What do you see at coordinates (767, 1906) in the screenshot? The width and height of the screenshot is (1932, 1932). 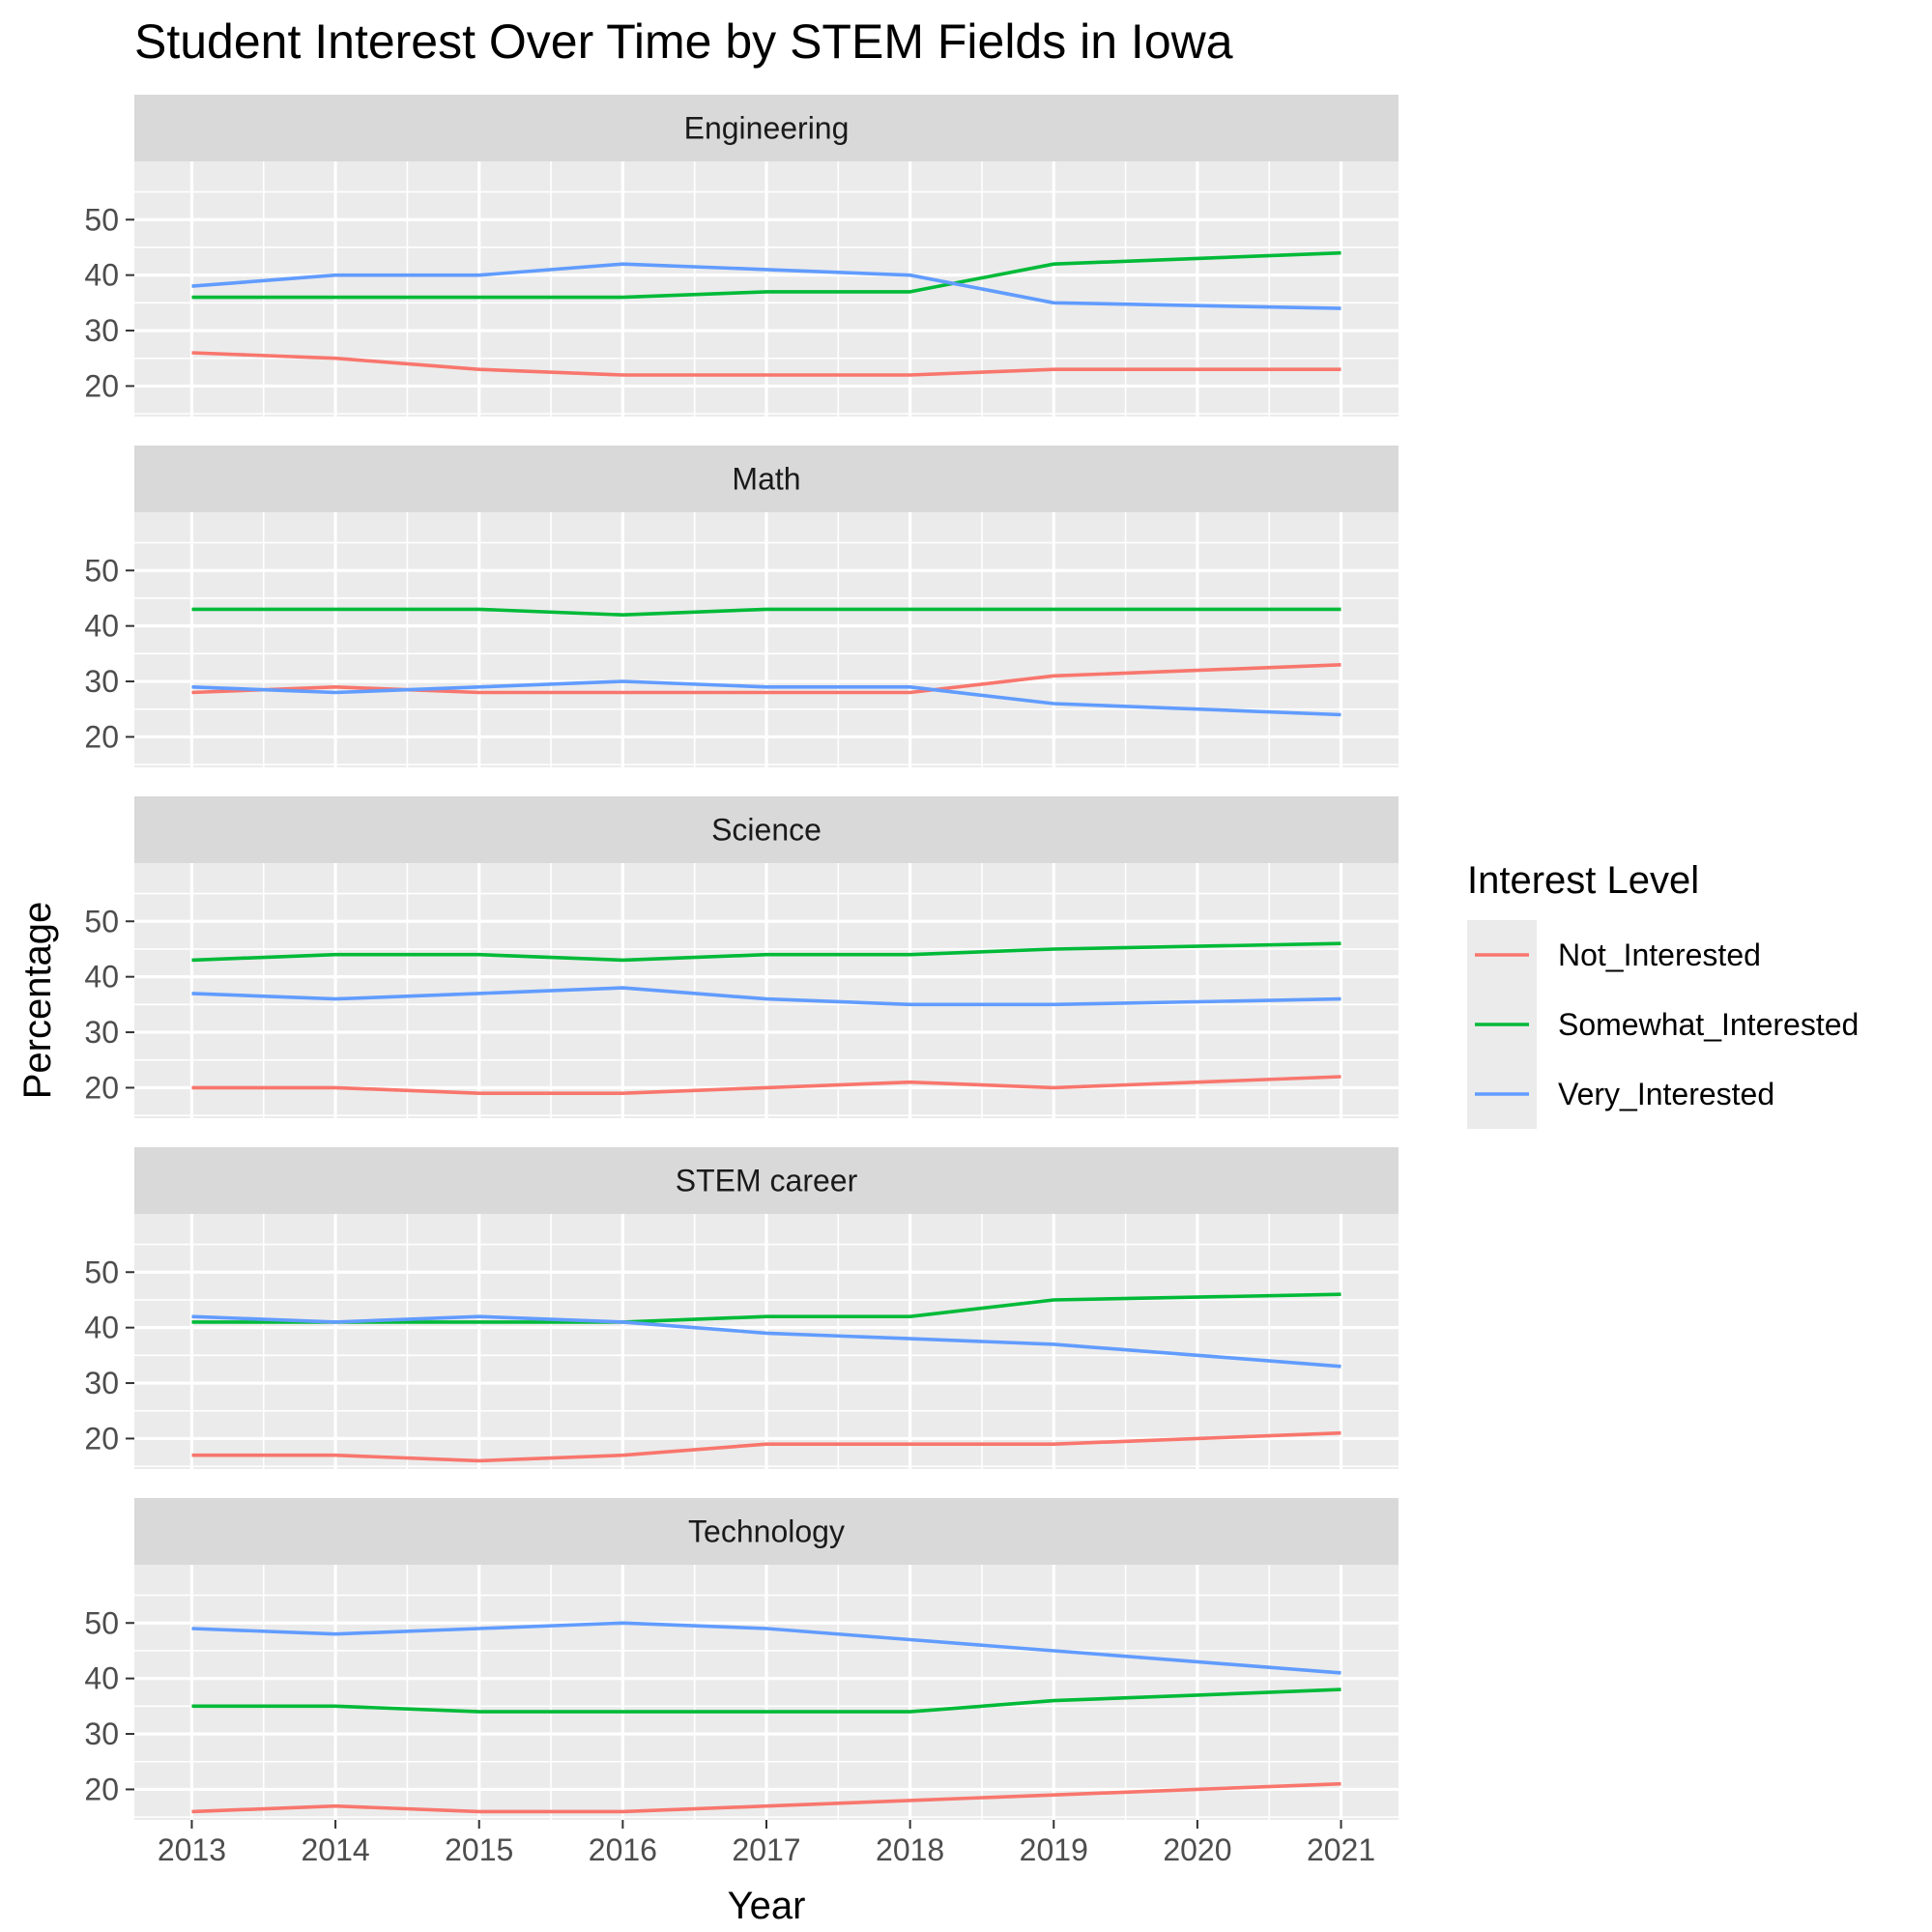 I see `x-axis-title: Year` at bounding box center [767, 1906].